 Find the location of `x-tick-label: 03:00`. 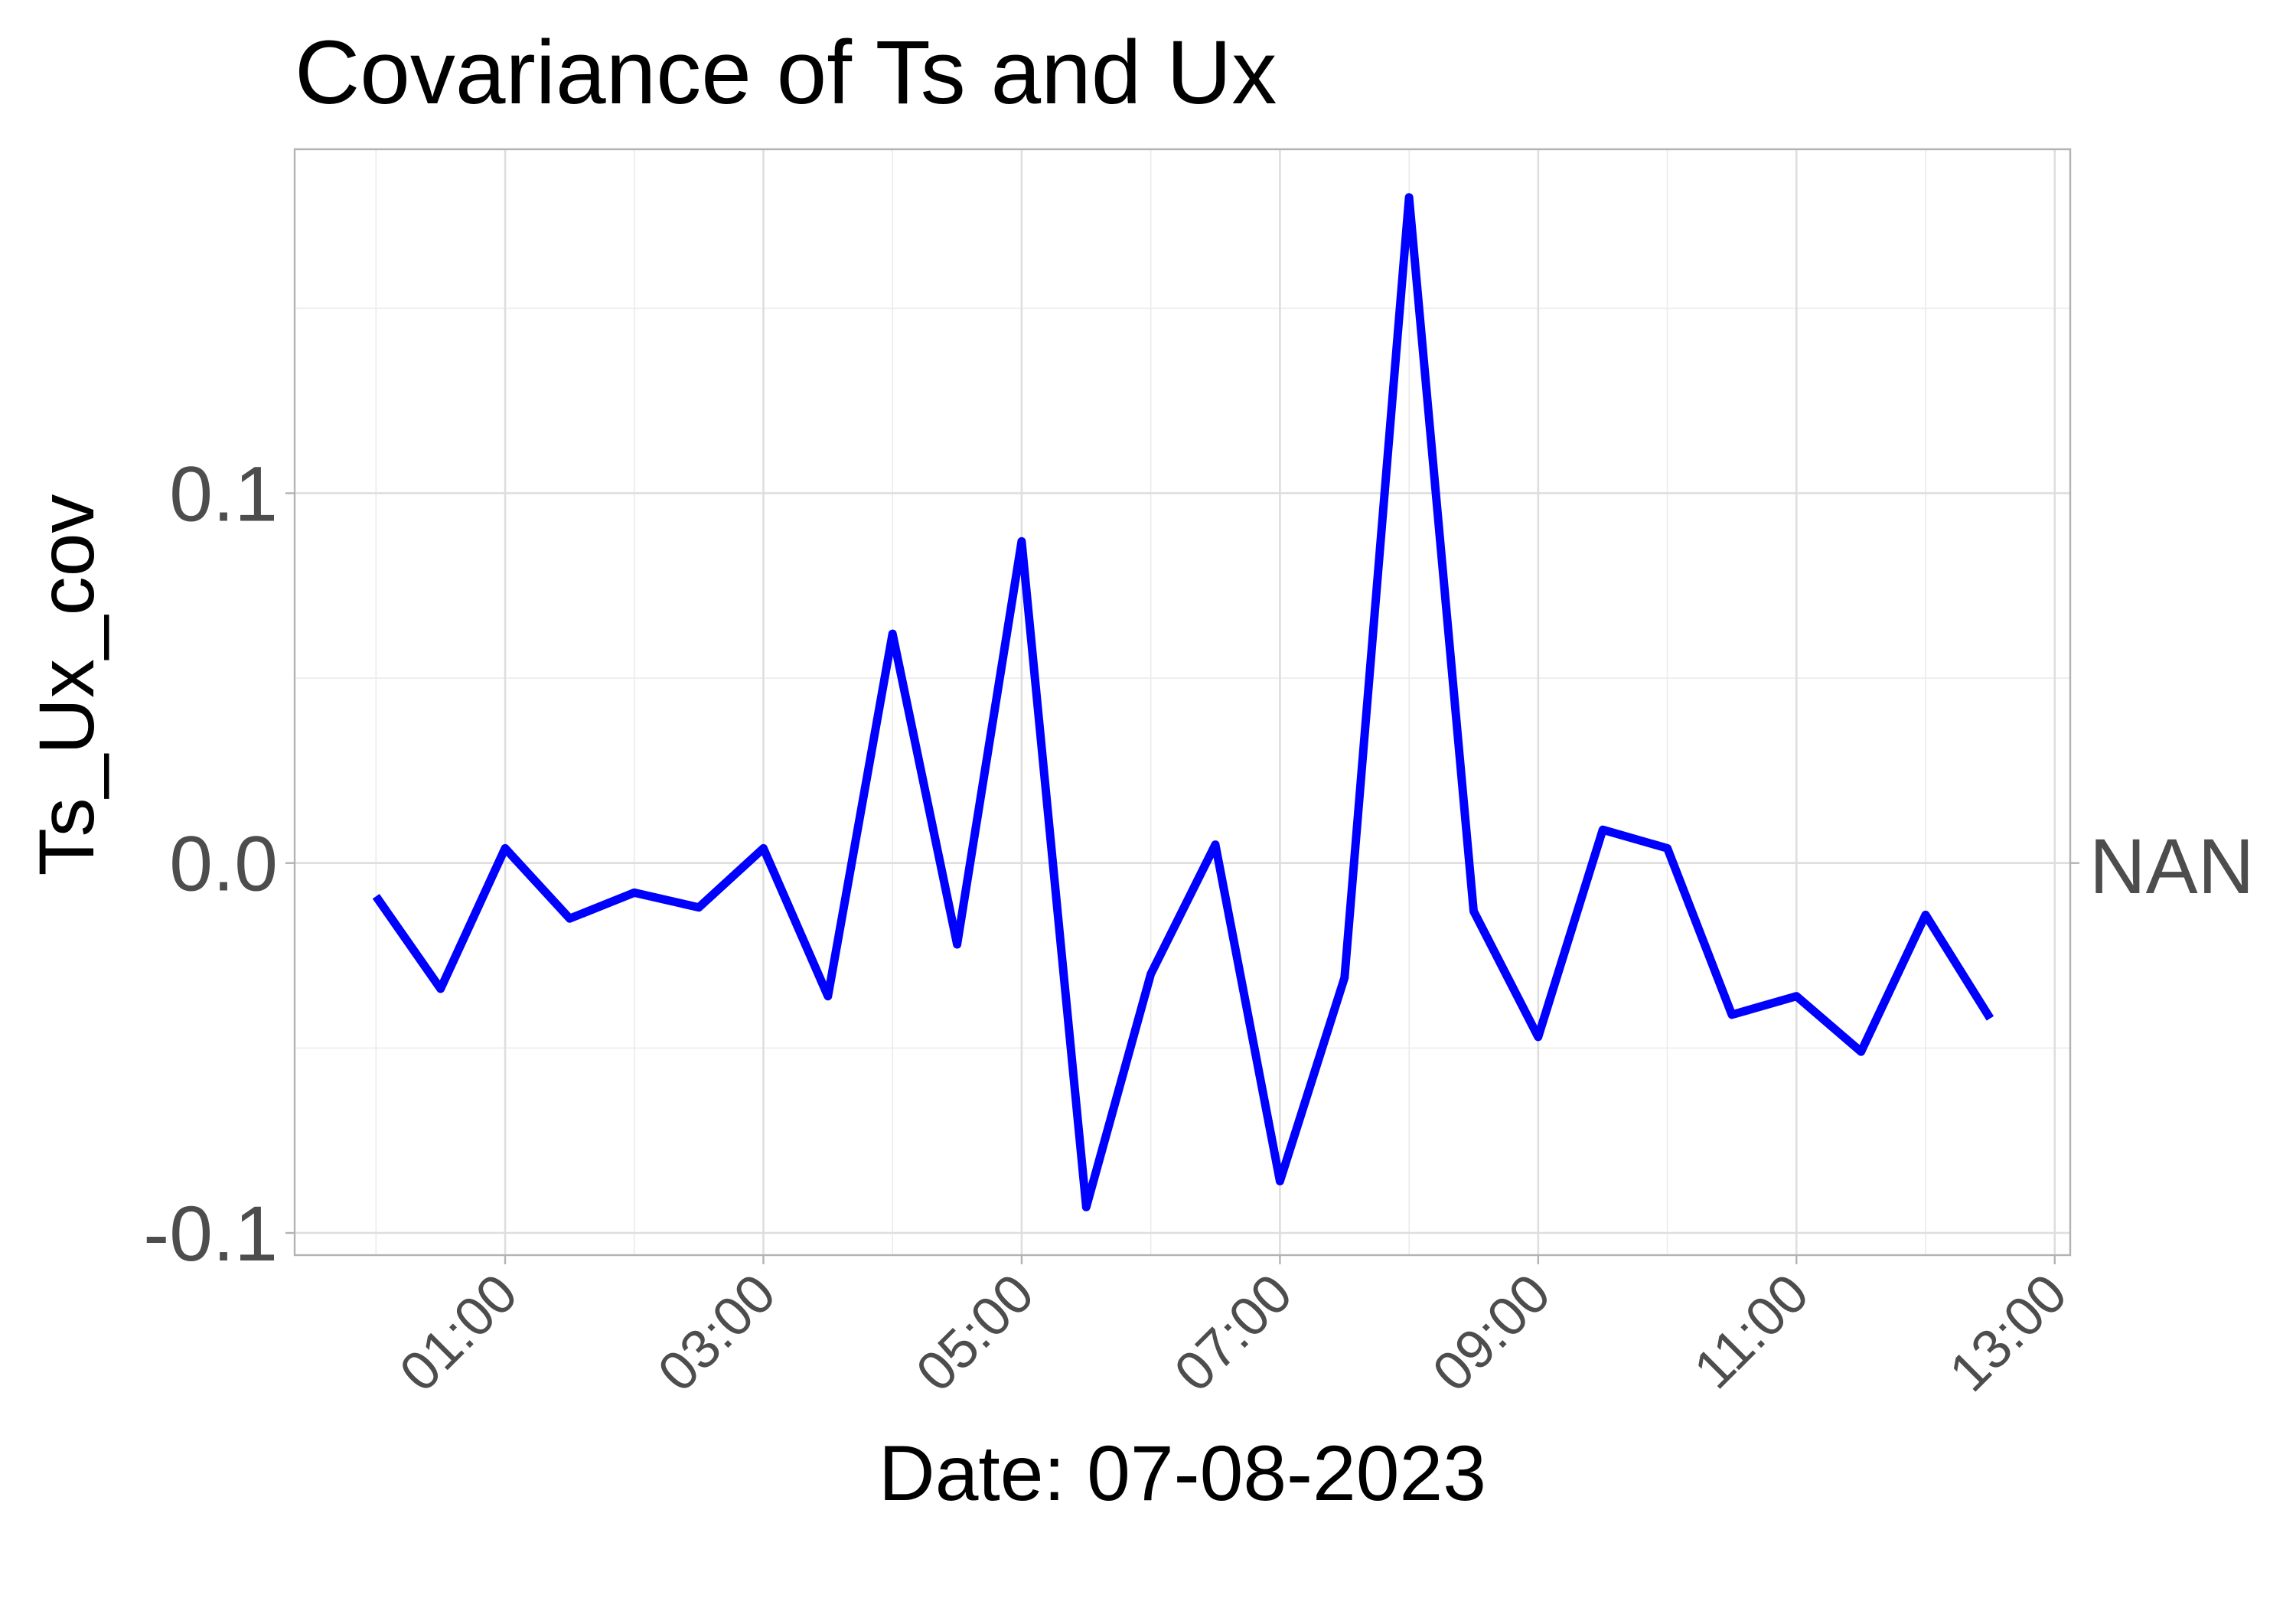

x-tick-label: 03:00 is located at coordinates (717, 1333).